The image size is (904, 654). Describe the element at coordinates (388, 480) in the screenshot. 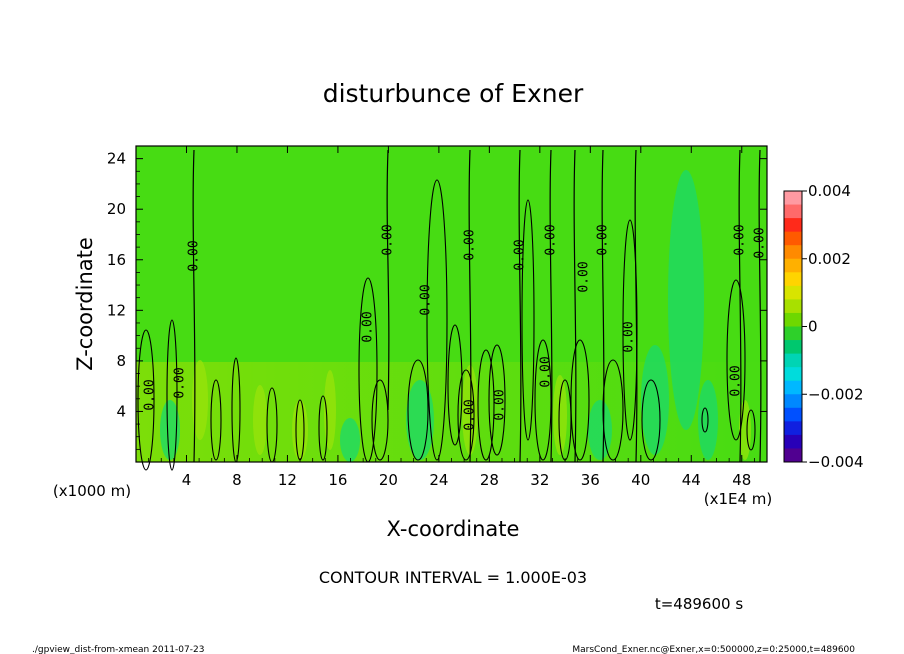

I see `x-tick-label: 20` at that location.